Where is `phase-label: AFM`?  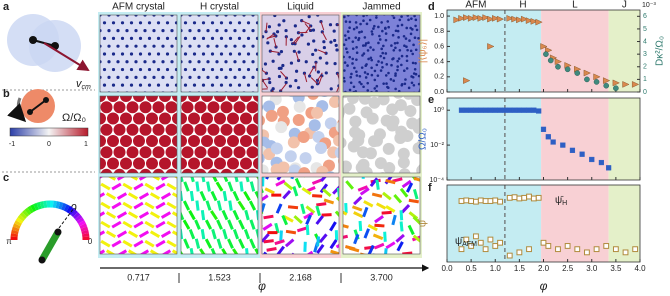
phase-label: AFM is located at coordinates (475, 5).